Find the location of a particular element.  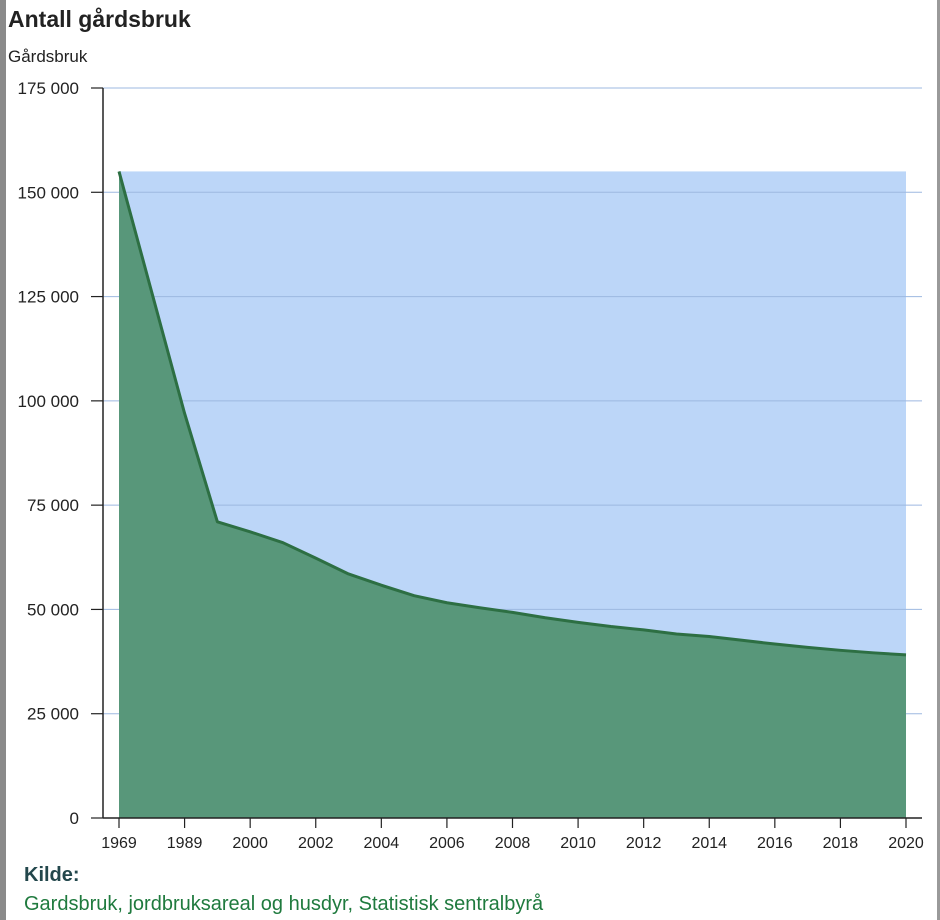

x-tick-label: 2002 is located at coordinates (316, 843).